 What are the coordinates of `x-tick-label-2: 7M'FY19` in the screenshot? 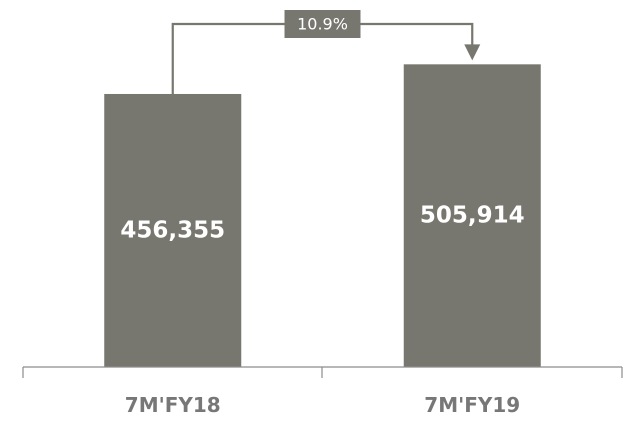 It's located at (472, 405).